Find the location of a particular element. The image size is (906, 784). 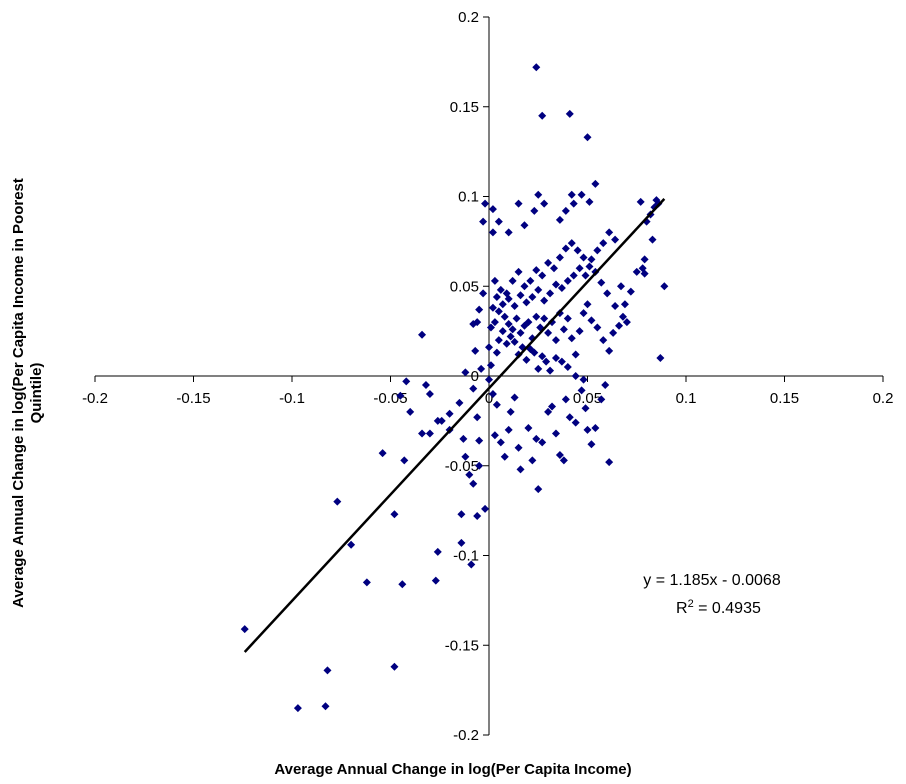

x-tick-label: -0.05 is located at coordinates (390, 398).